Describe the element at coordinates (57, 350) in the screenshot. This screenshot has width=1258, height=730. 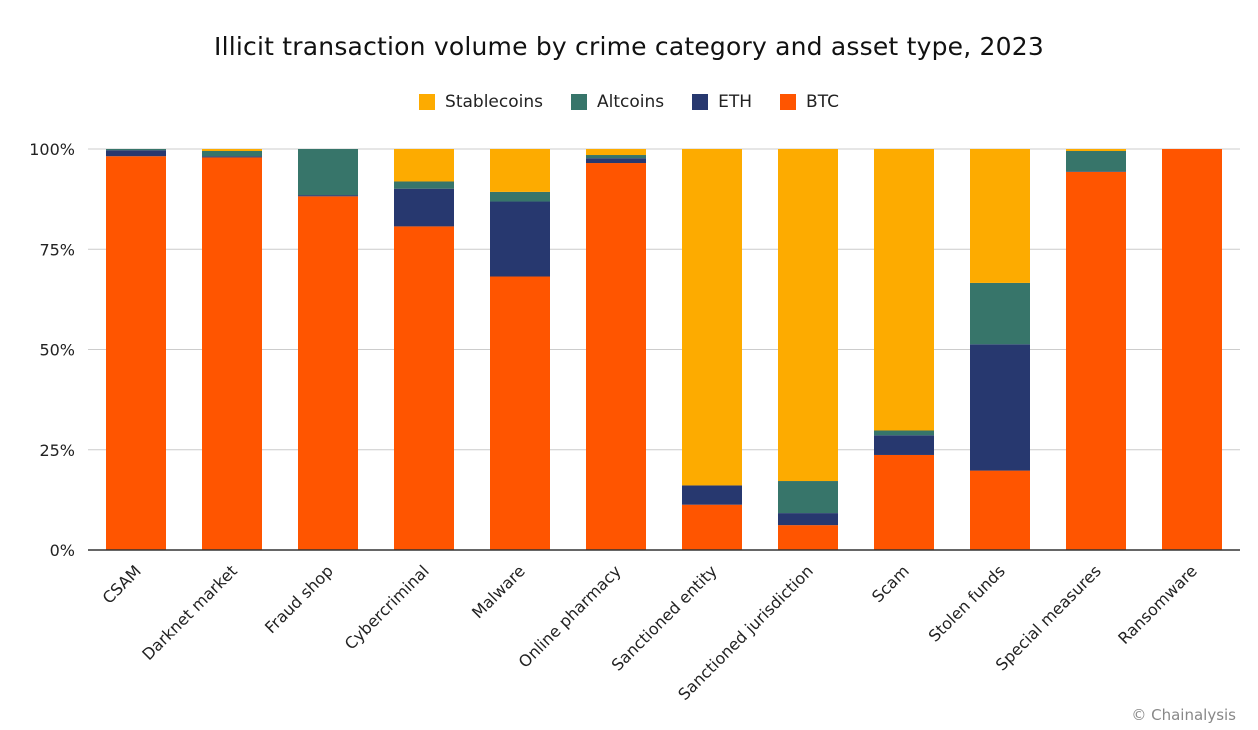
I see `y-tick-label: 50%` at that location.